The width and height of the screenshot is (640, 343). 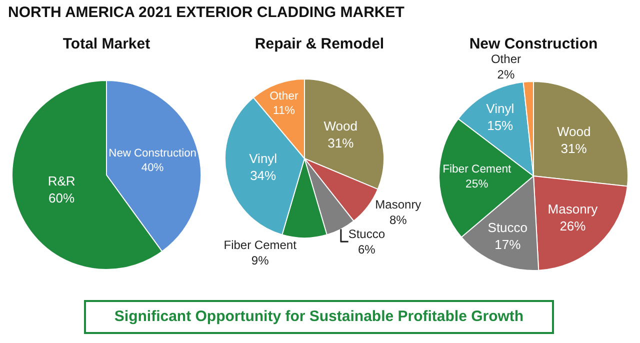 What do you see at coordinates (62, 181) in the screenshot?
I see `slice-label: R&R` at bounding box center [62, 181].